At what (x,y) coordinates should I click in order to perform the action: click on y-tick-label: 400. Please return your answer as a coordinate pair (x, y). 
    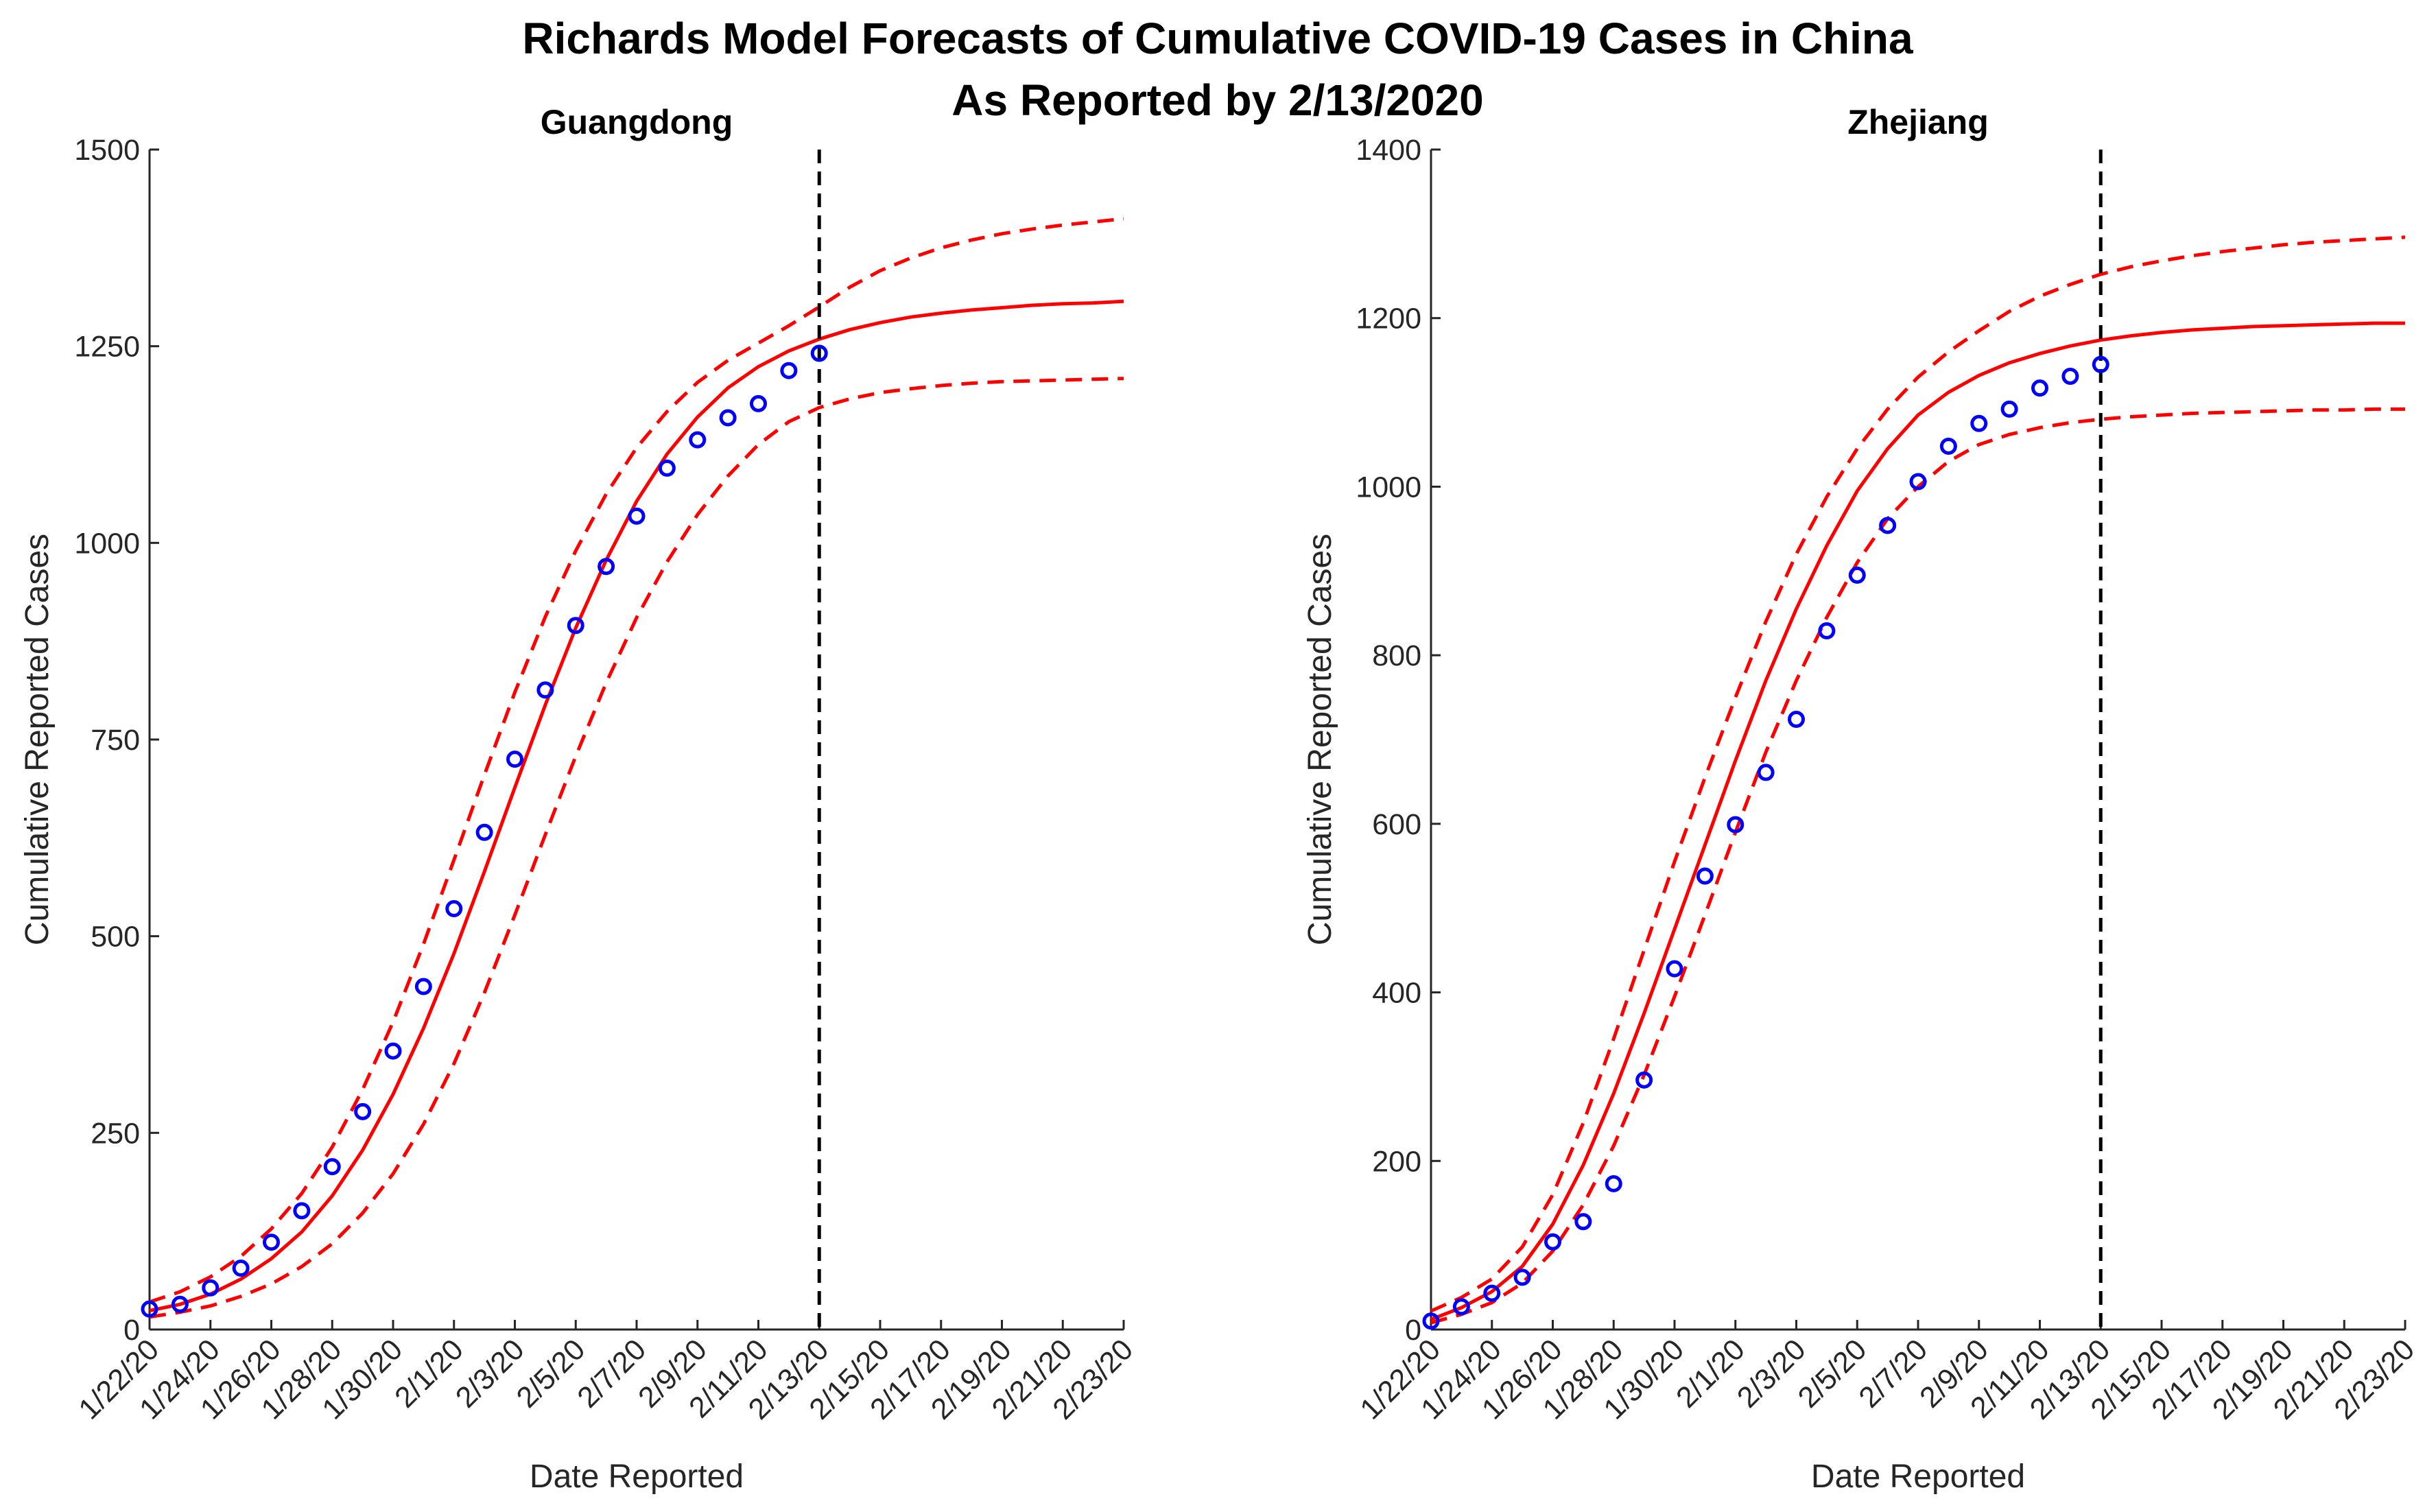
    Looking at the image, I should click on (1396, 994).